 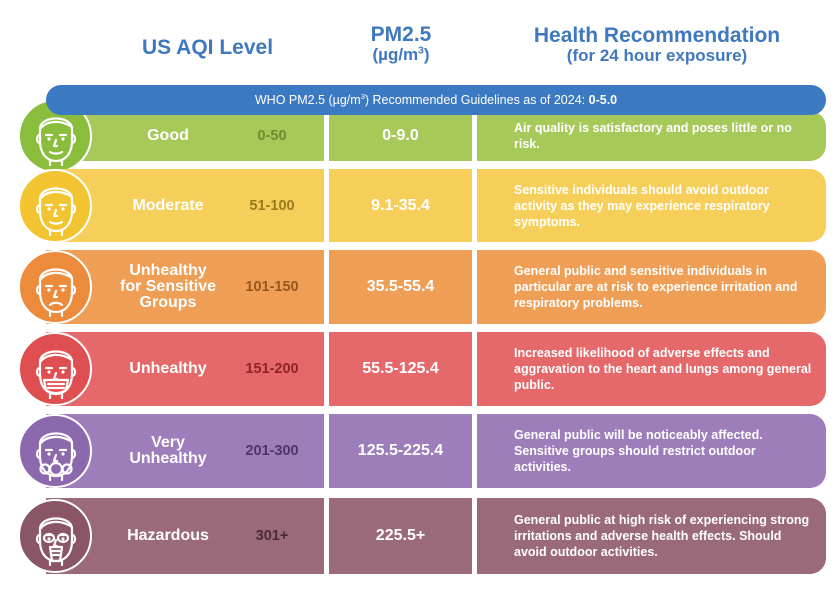 I want to click on respirator-face-icon, so click(x=55, y=451).